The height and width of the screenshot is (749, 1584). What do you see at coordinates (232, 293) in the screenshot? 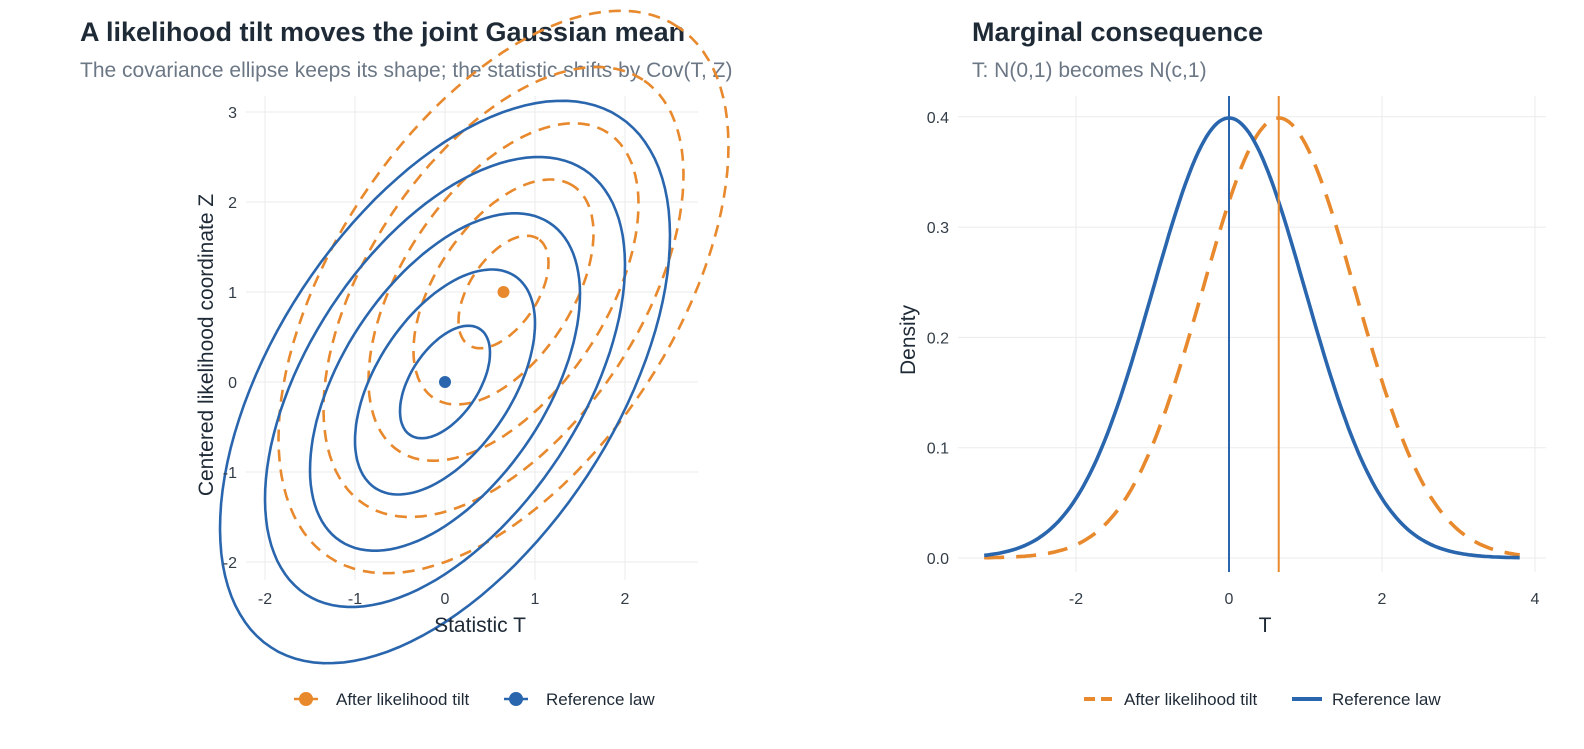
I see `left-y-tick-label: 1` at bounding box center [232, 293].